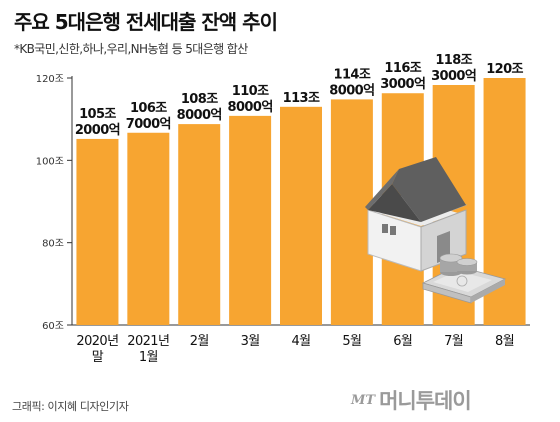 The height and width of the screenshot is (422, 560). Describe the element at coordinates (402, 68) in the screenshot. I see `data-label: 116조` at that location.